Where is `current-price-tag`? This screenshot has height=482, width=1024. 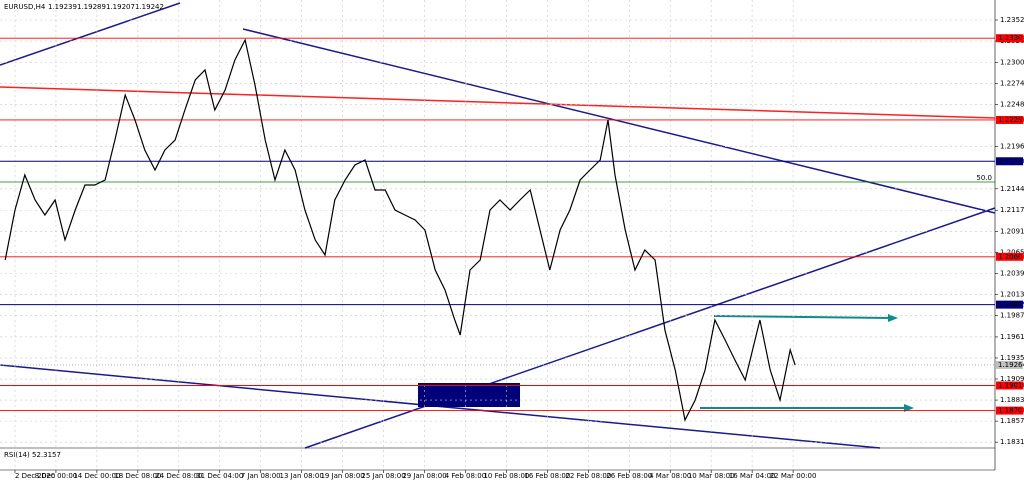 current-price-tag is located at coordinates (1009, 364).